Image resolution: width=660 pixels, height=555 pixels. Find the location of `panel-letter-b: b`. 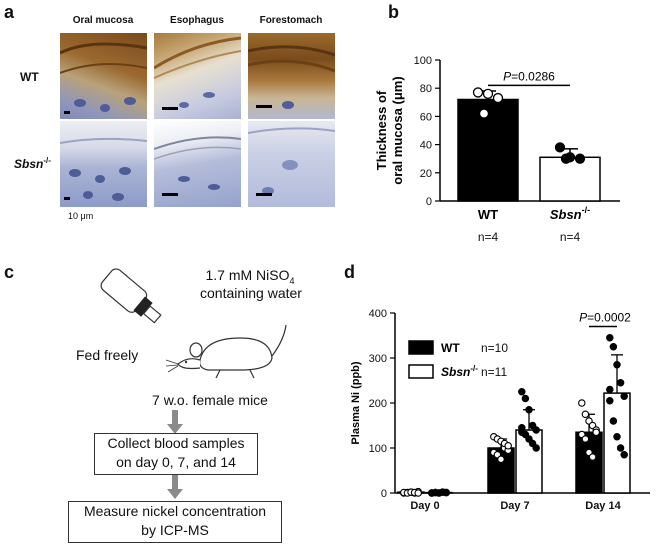

panel-letter-b: b is located at coordinates (393, 12).